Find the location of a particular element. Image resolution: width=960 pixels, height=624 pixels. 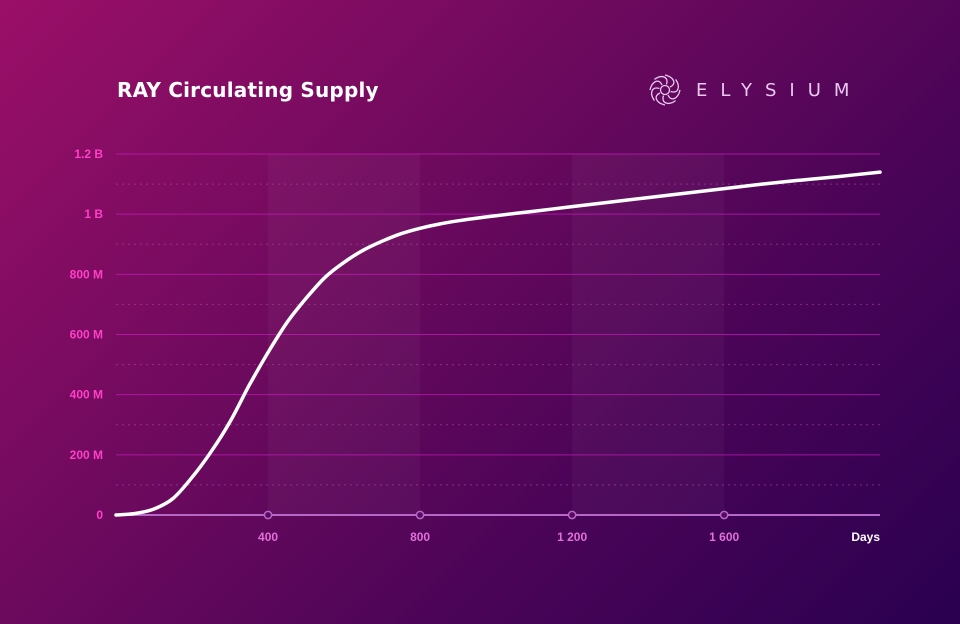

swirl-logo-icon is located at coordinates (665, 90).